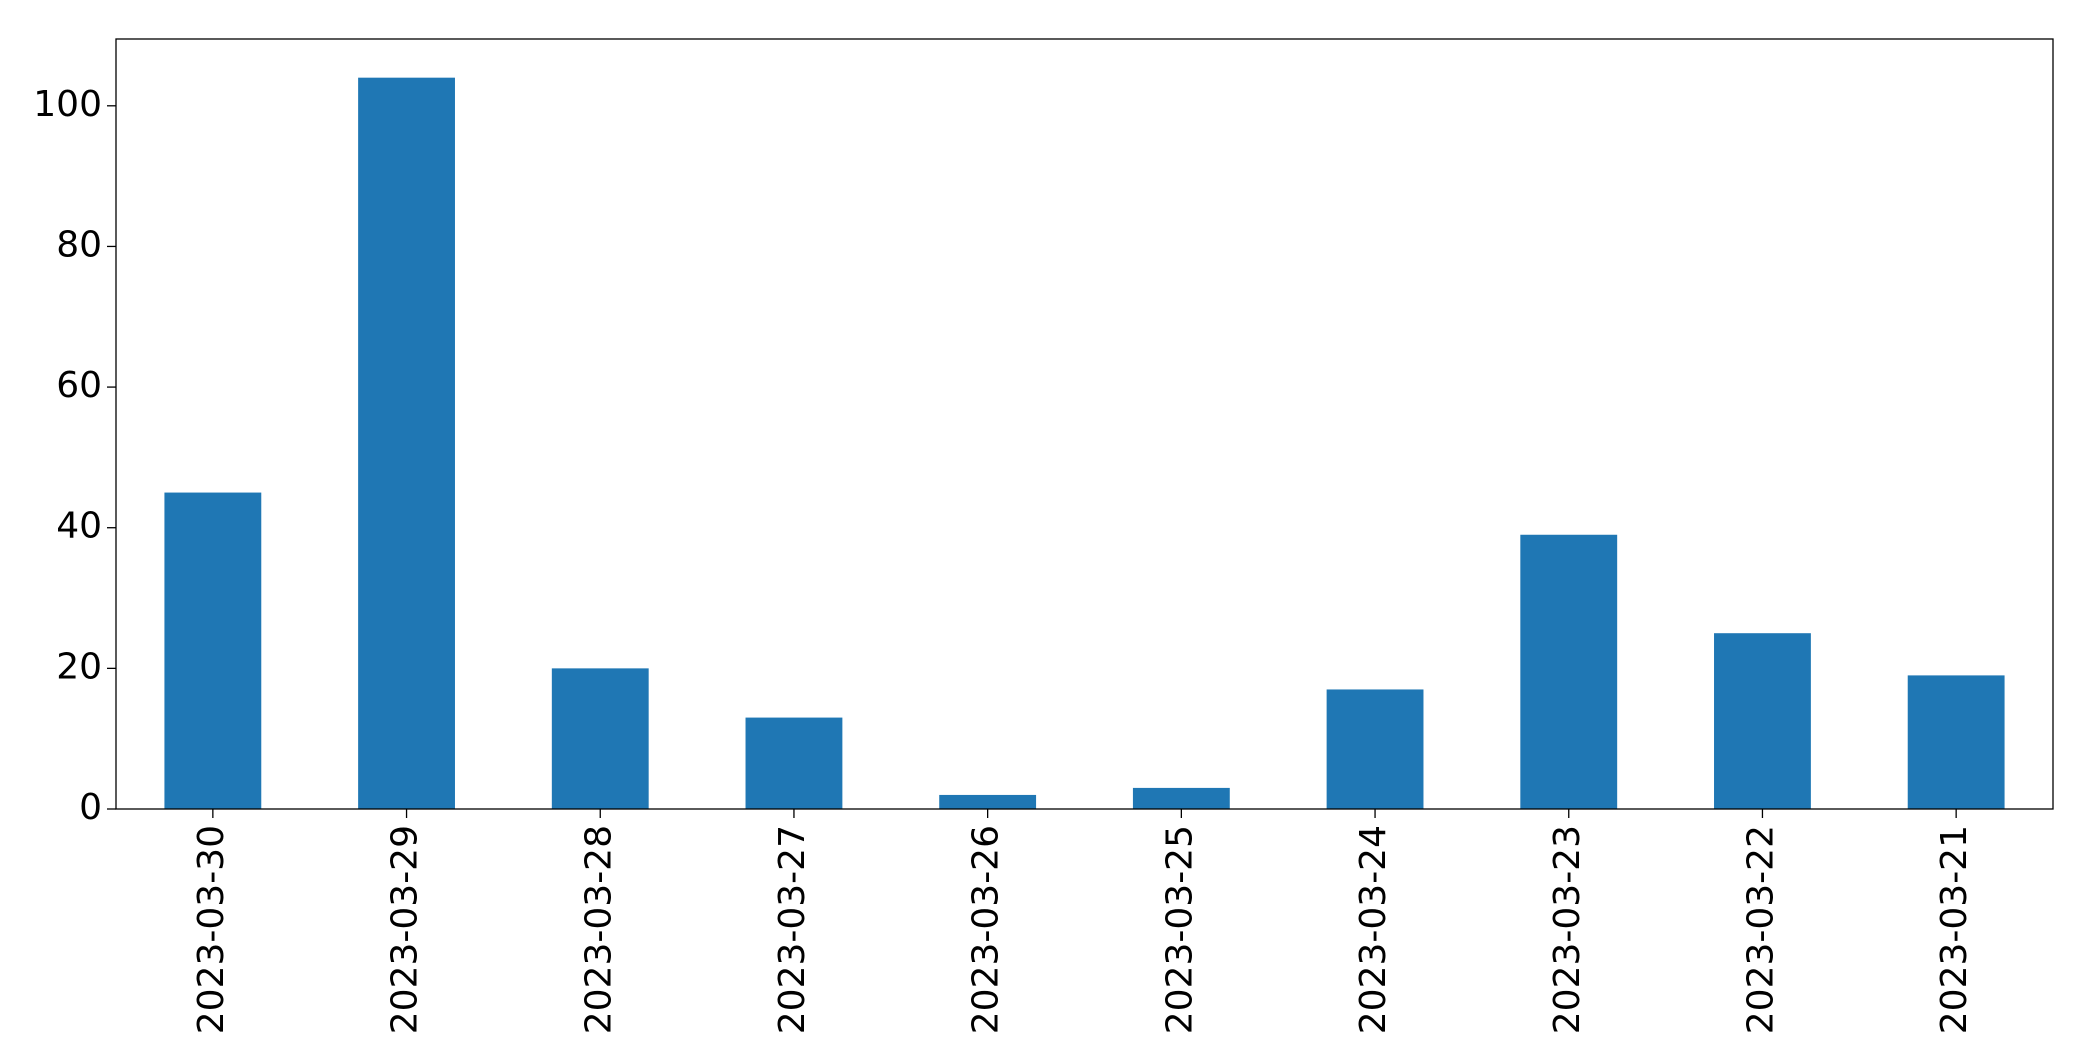  Describe the element at coordinates (79, 666) in the screenshot. I see `y-tick-label: 20` at that location.